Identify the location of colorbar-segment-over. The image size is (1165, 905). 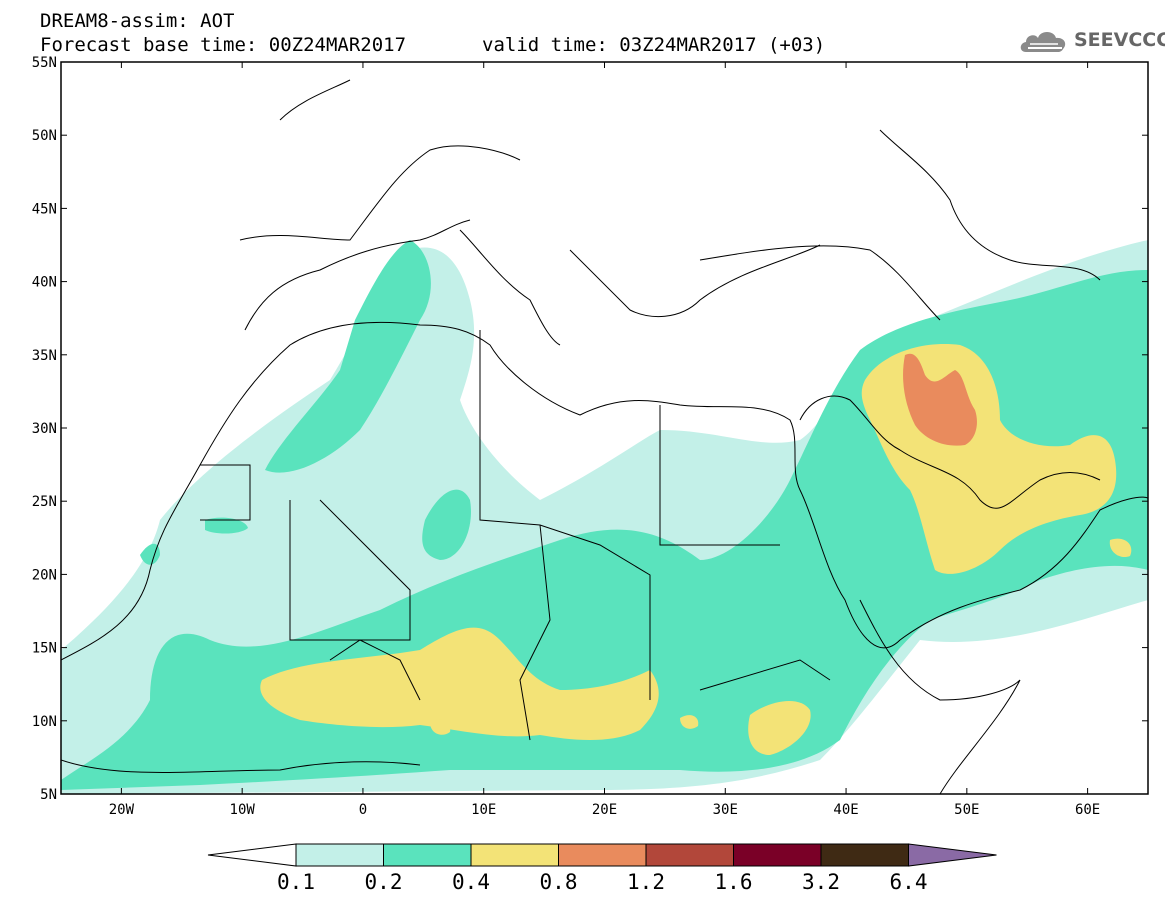
(952, 855).